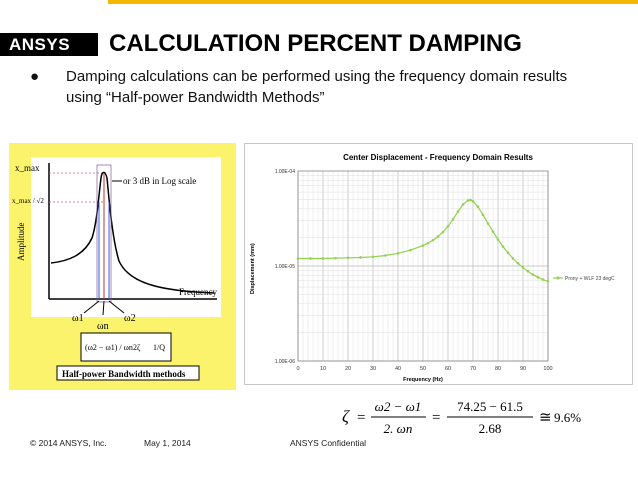 The width and height of the screenshot is (638, 479). Describe the element at coordinates (132, 232) in the screenshot. I see `sketch-response-curve` at that location.